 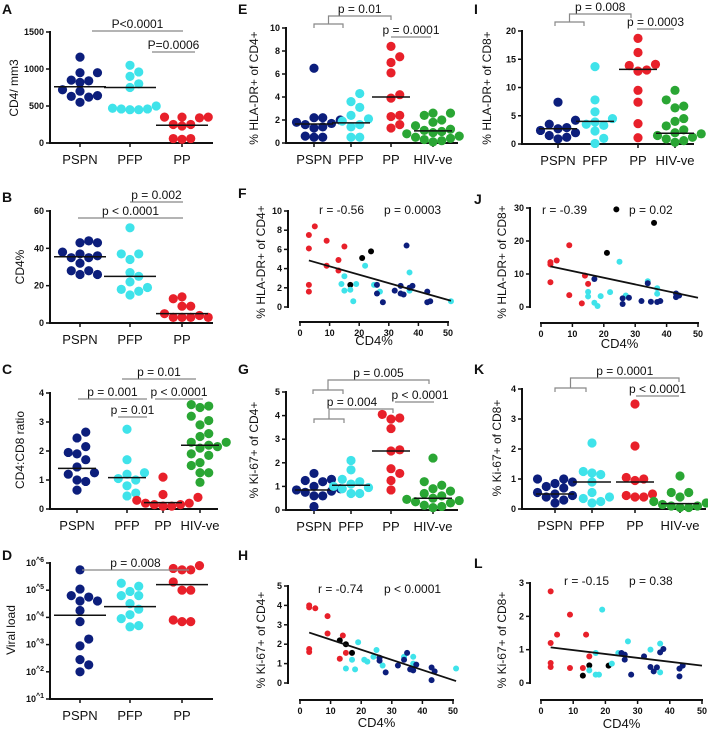 I want to click on y-axis-label: CD4:CD8 ratio, so click(x=20, y=450).